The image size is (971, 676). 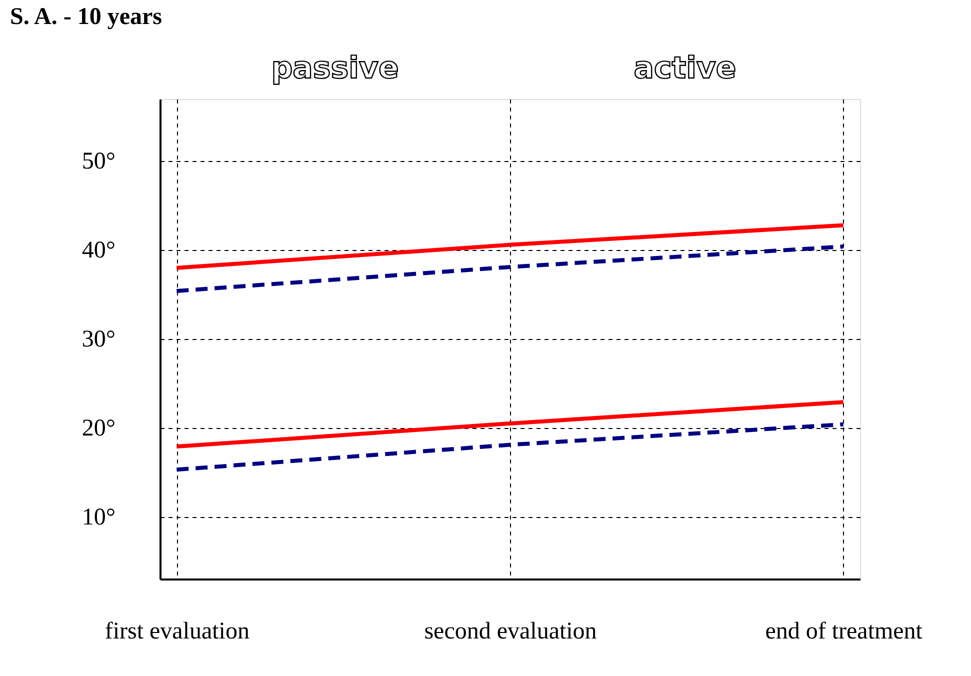 What do you see at coordinates (99, 517) in the screenshot?
I see `y-tick-label: 10°` at bounding box center [99, 517].